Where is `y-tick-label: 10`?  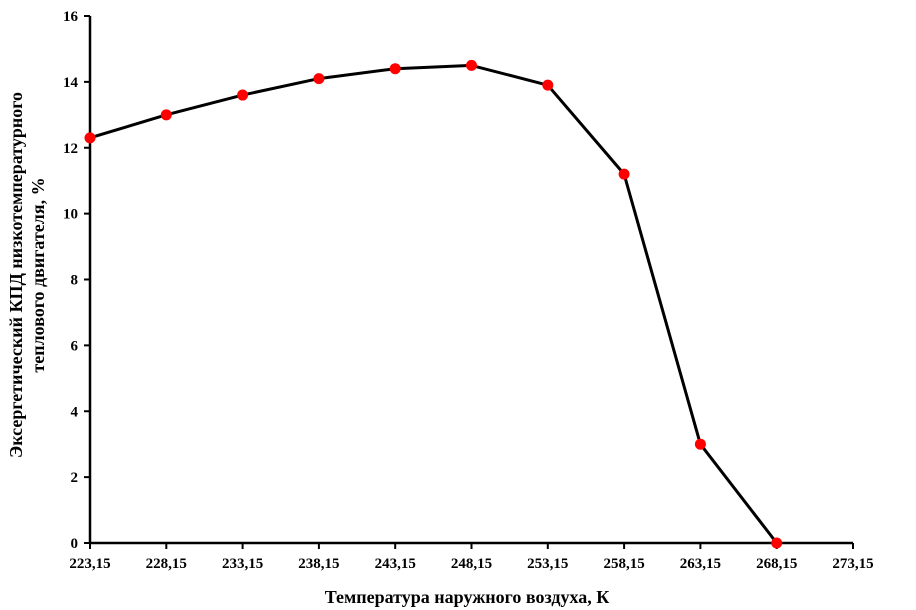
y-tick-label: 10 is located at coordinates (70, 215).